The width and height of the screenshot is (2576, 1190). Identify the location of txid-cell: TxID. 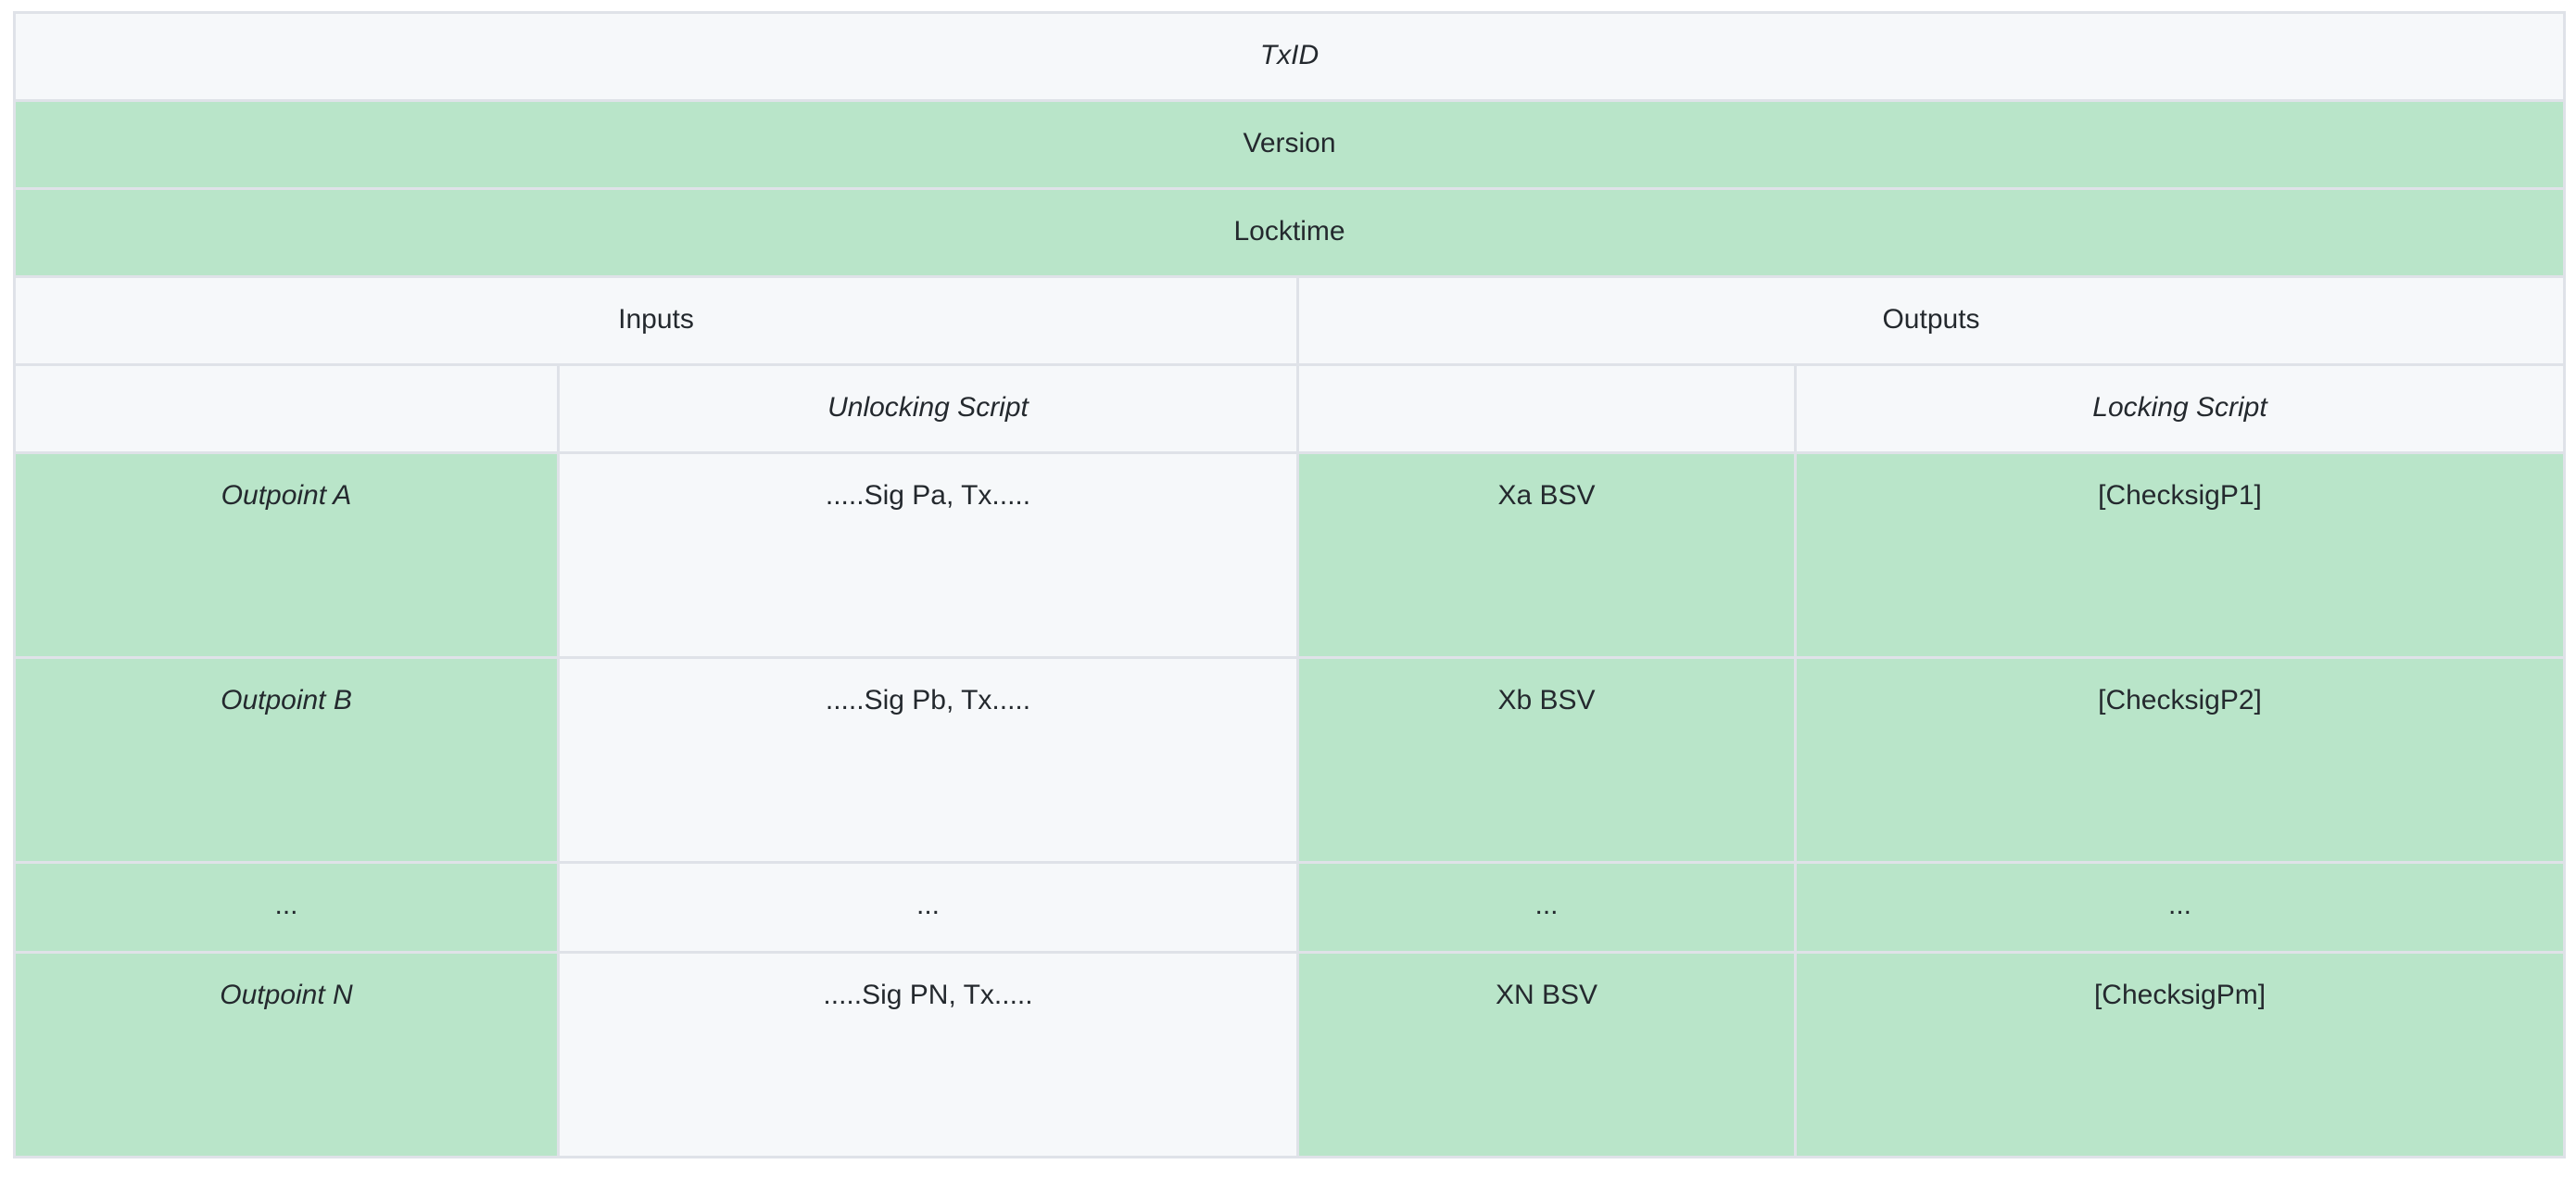
(1289, 56).